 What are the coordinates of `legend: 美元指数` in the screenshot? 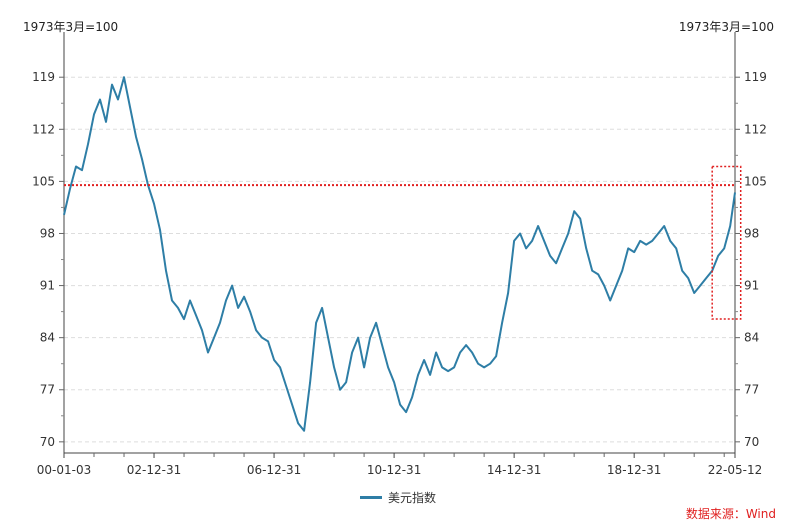 It's located at (398, 497).